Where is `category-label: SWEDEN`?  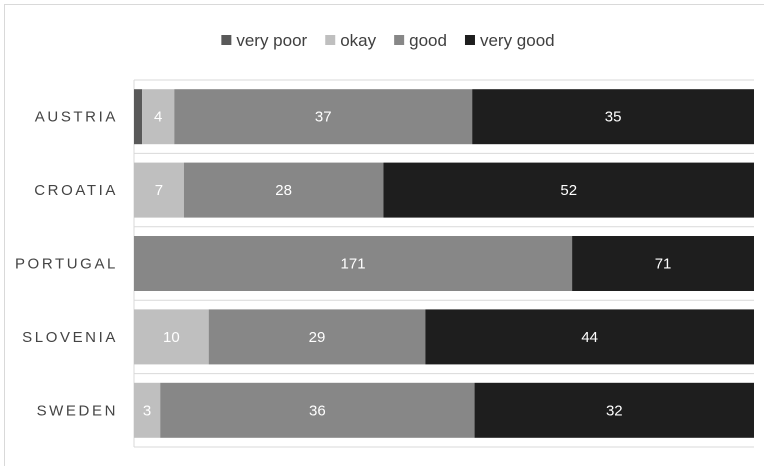
category-label: SWEDEN is located at coordinates (77, 410).